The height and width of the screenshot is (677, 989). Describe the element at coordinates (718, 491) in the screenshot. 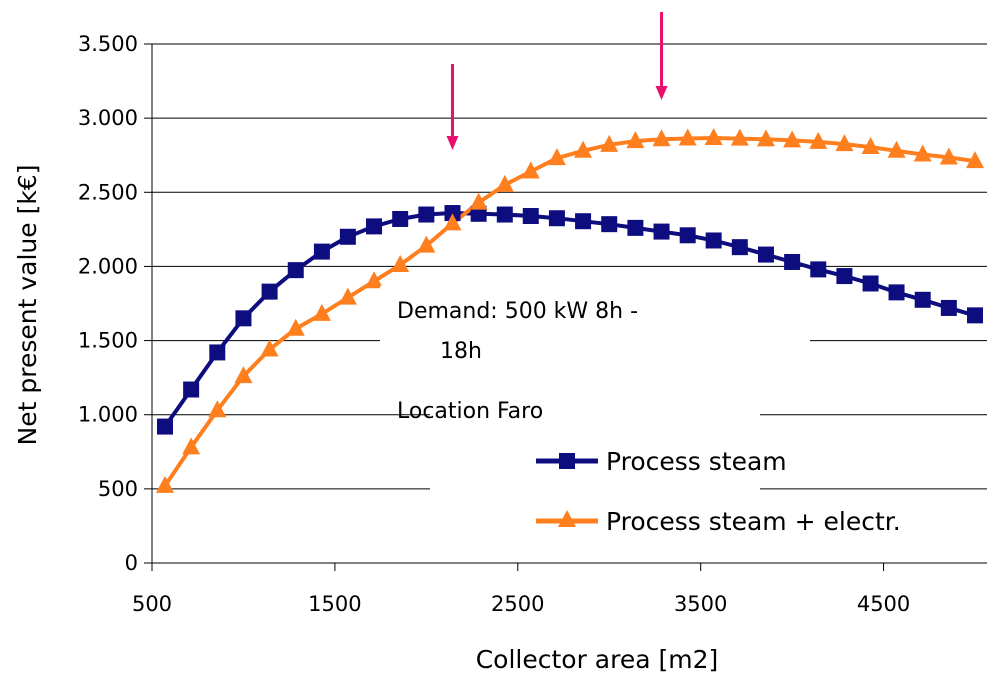

I see `legend: Process steam Process steam + electr.` at that location.